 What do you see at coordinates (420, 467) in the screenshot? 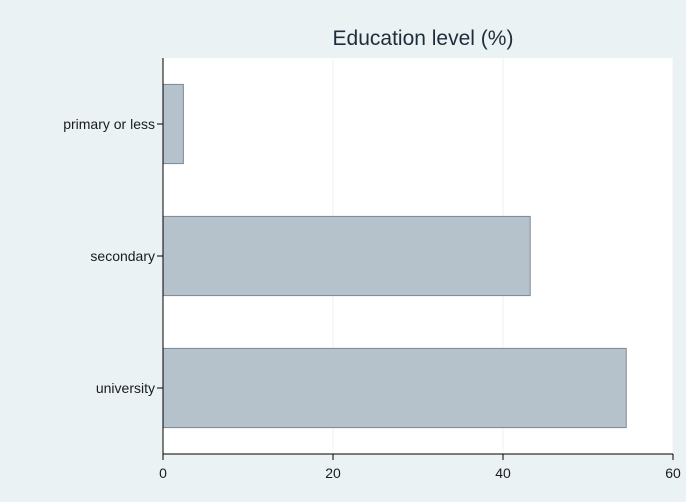
I see `x-axis-ticks: 0 20 40 60` at bounding box center [420, 467].